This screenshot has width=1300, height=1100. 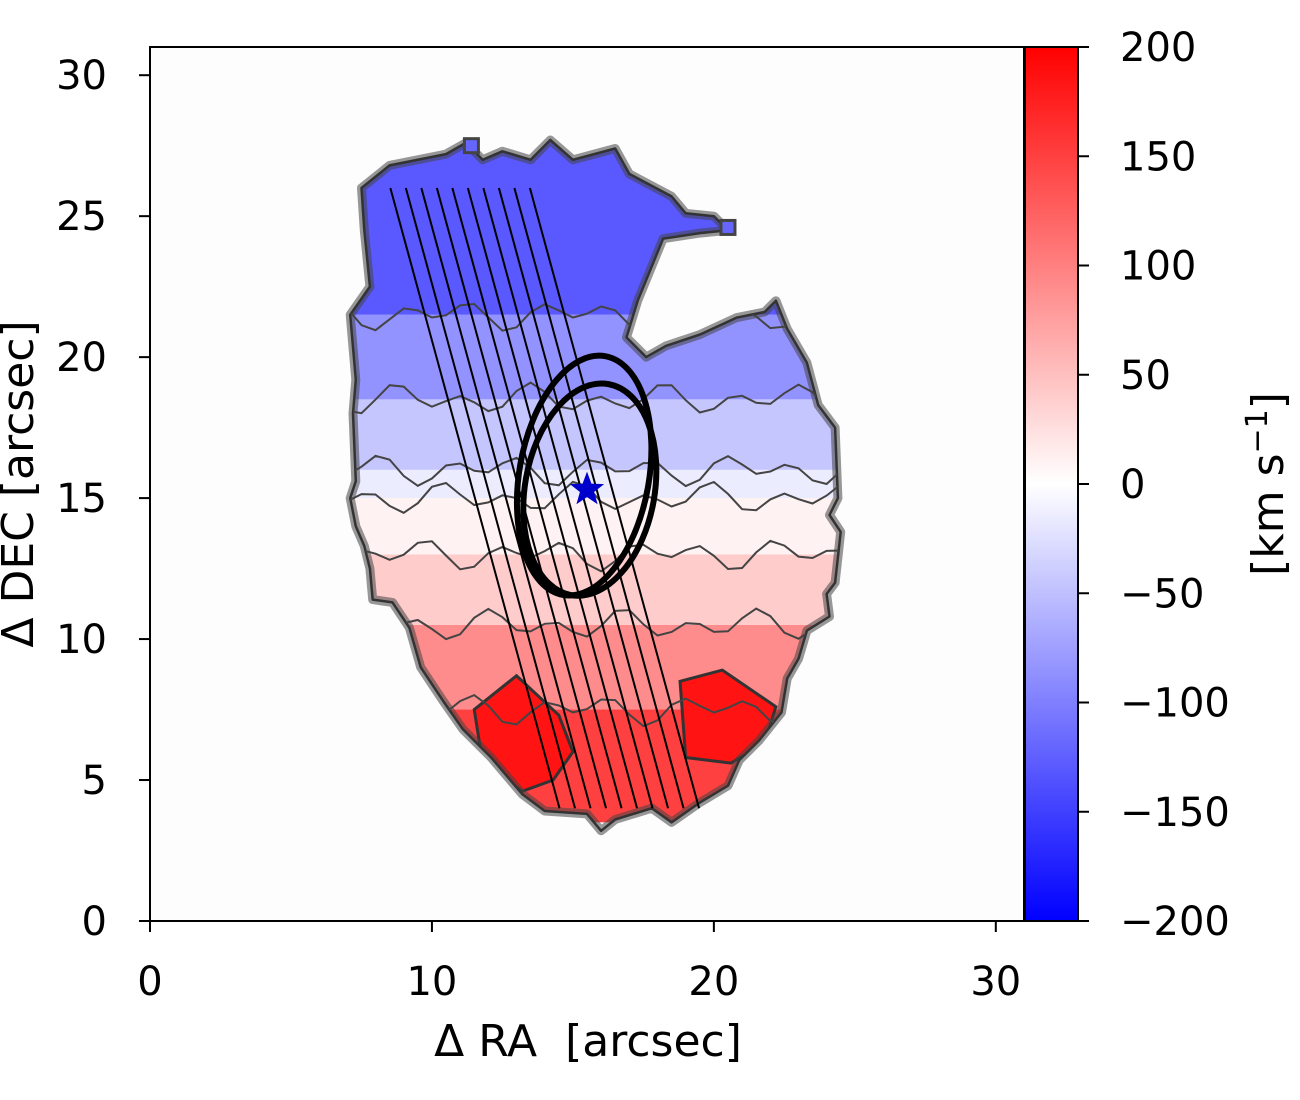 I want to click on y-axis-ticks: 0 5 10 15 20 25 30, so click(x=103, y=499).